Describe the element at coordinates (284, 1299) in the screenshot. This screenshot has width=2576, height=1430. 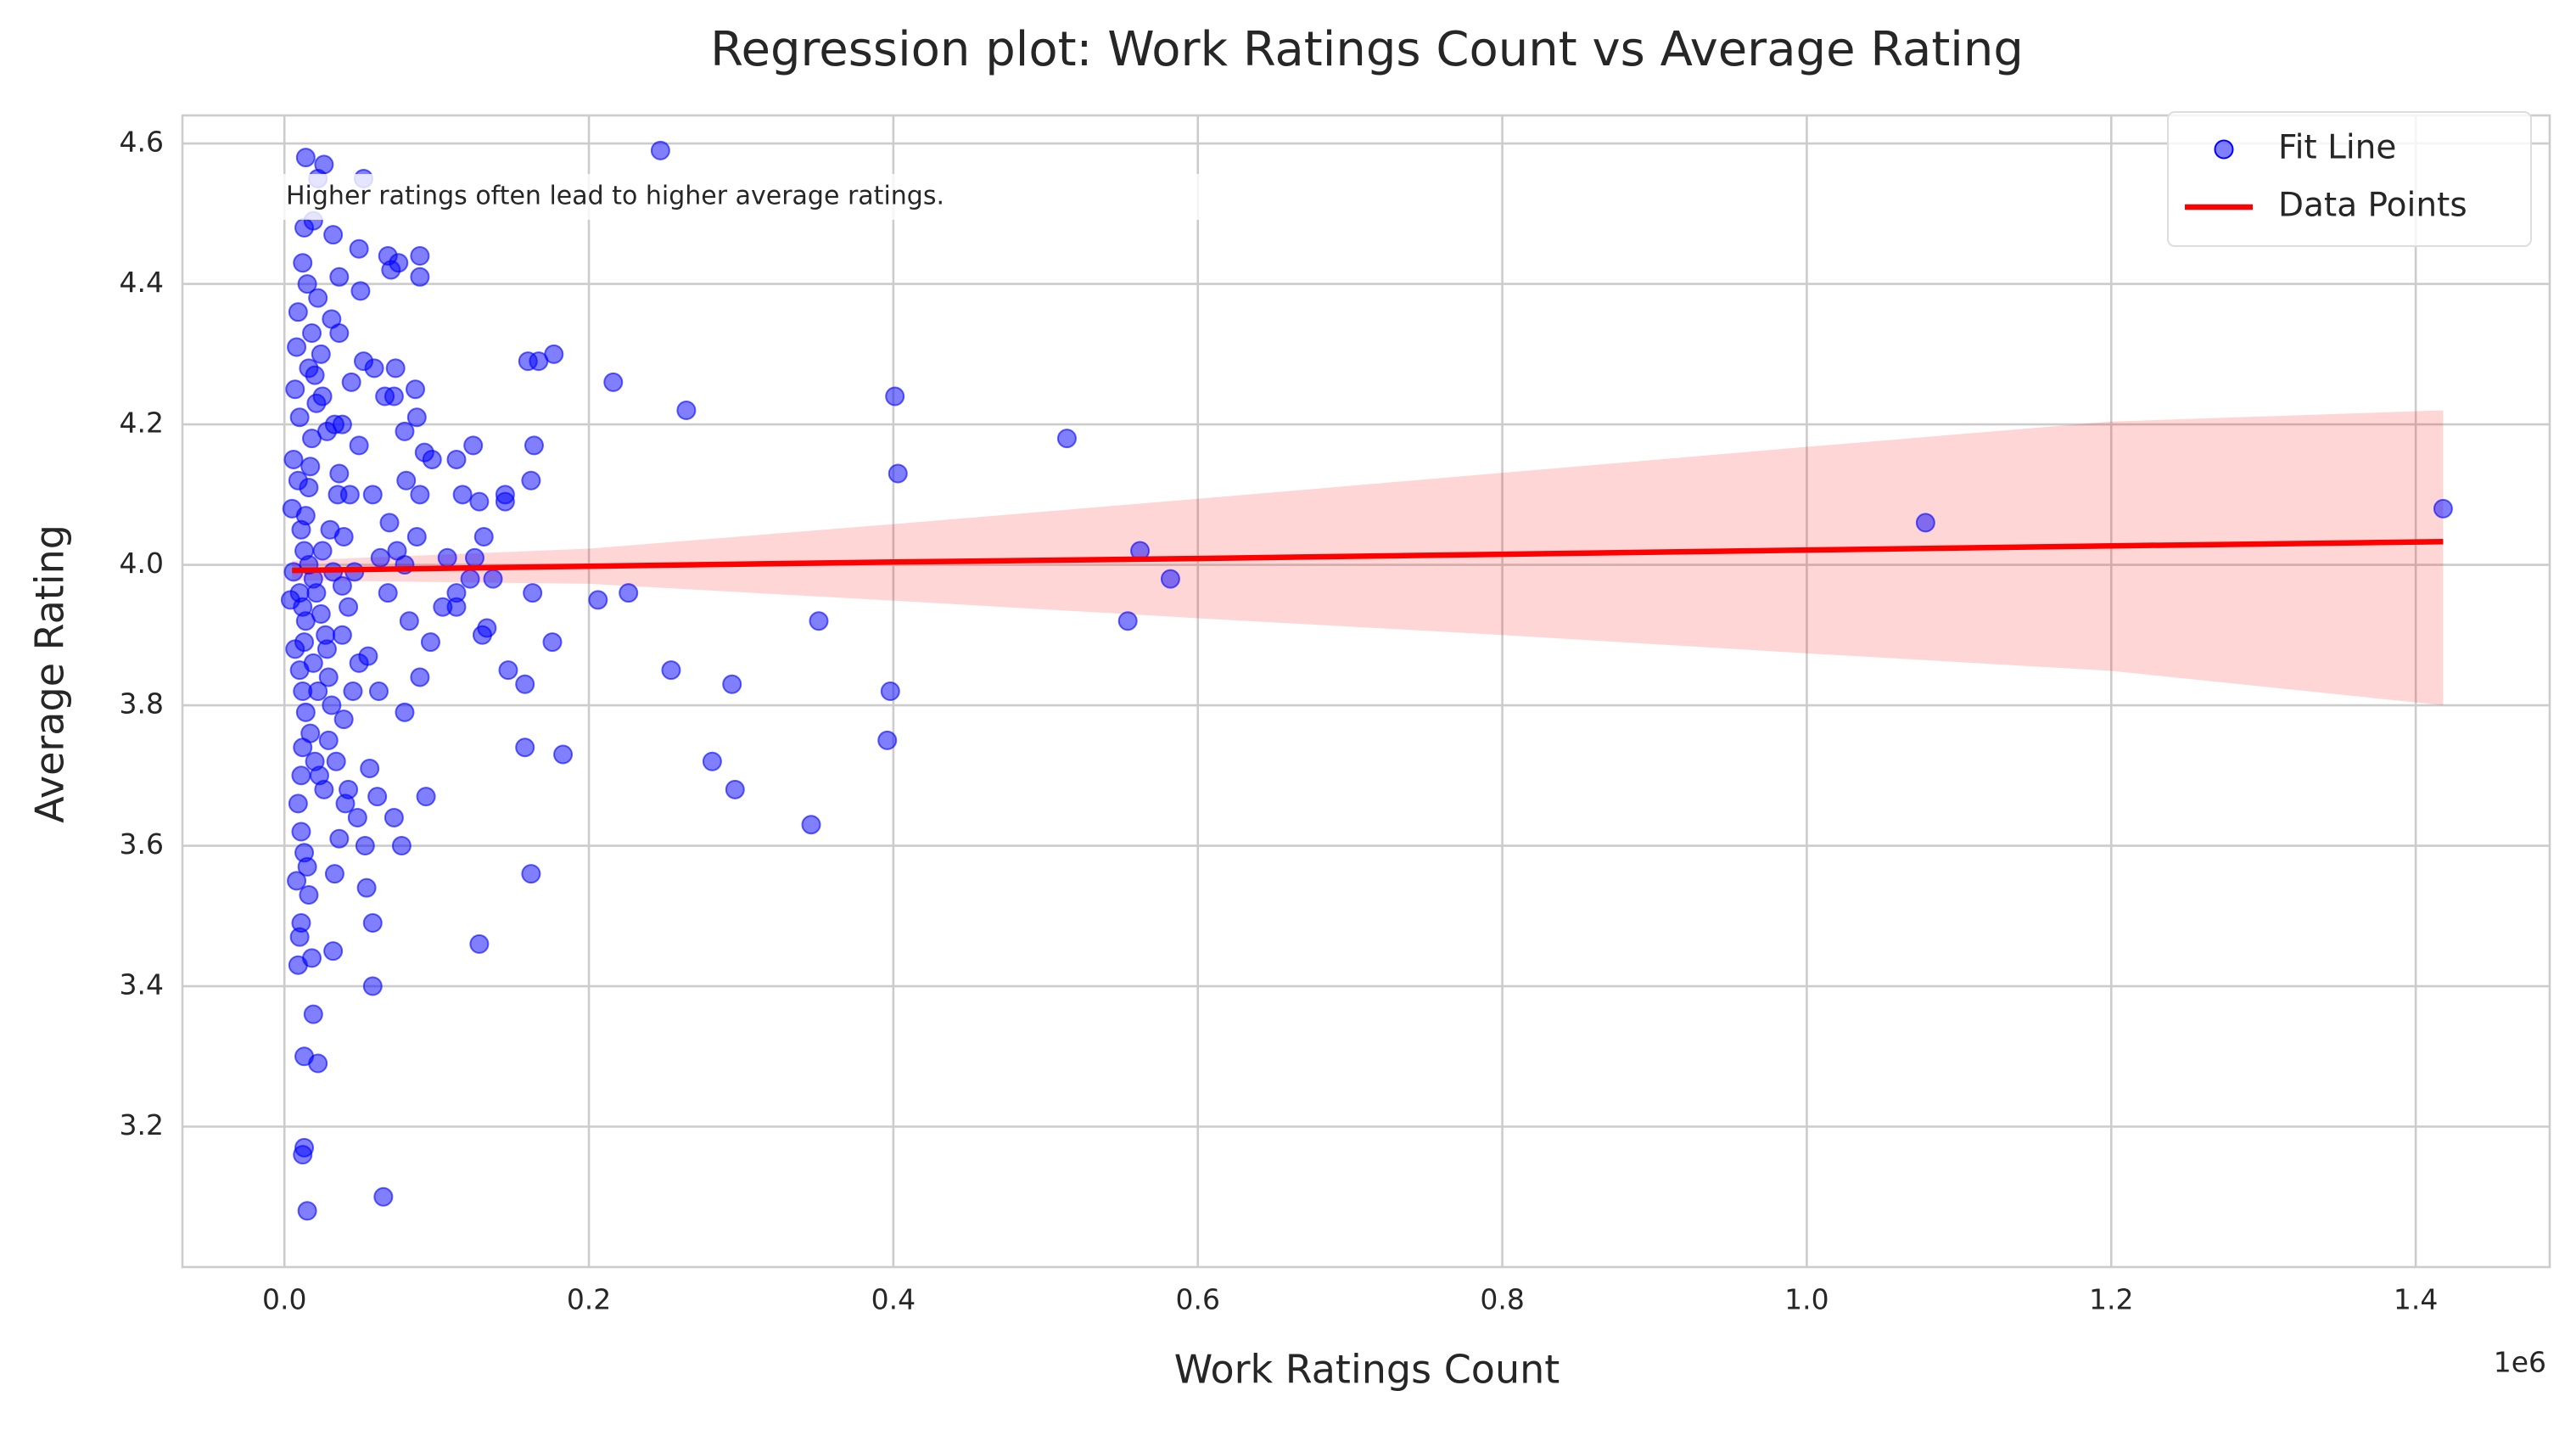
I see `x-tick-label: 0.0` at that location.